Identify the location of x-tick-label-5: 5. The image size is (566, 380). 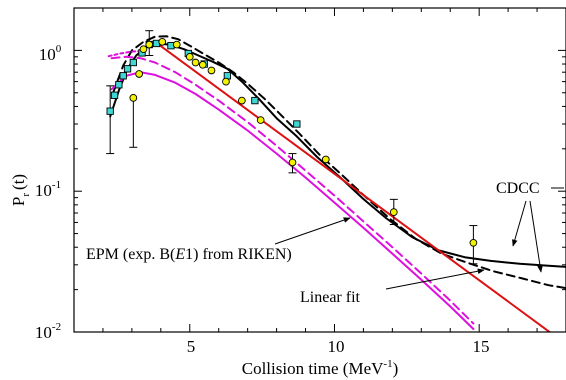
(191, 346).